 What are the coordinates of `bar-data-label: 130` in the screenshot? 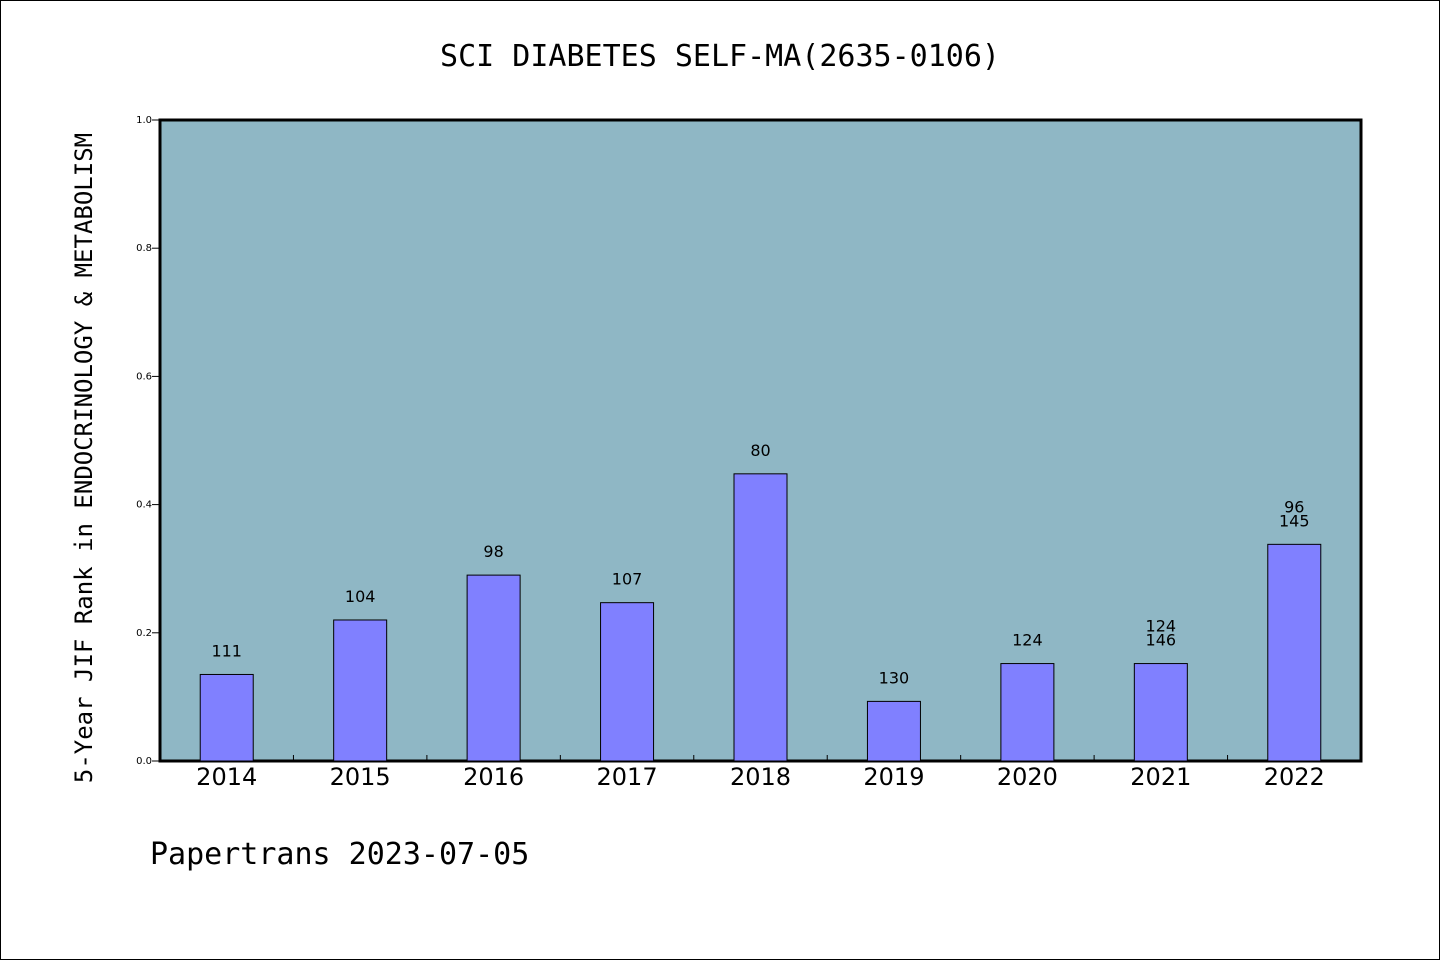 It's located at (894, 677).